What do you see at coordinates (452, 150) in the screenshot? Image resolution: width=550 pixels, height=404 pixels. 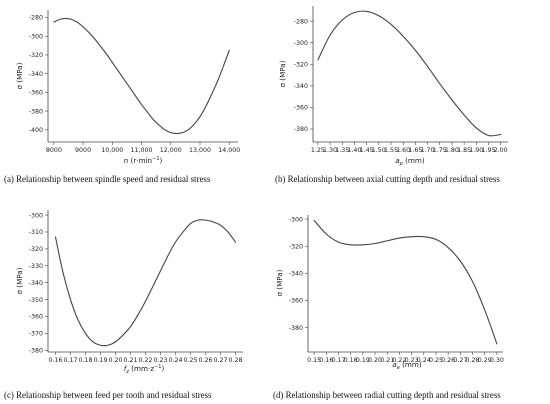 I see `x-tick-label: 1.80` at bounding box center [452, 150].